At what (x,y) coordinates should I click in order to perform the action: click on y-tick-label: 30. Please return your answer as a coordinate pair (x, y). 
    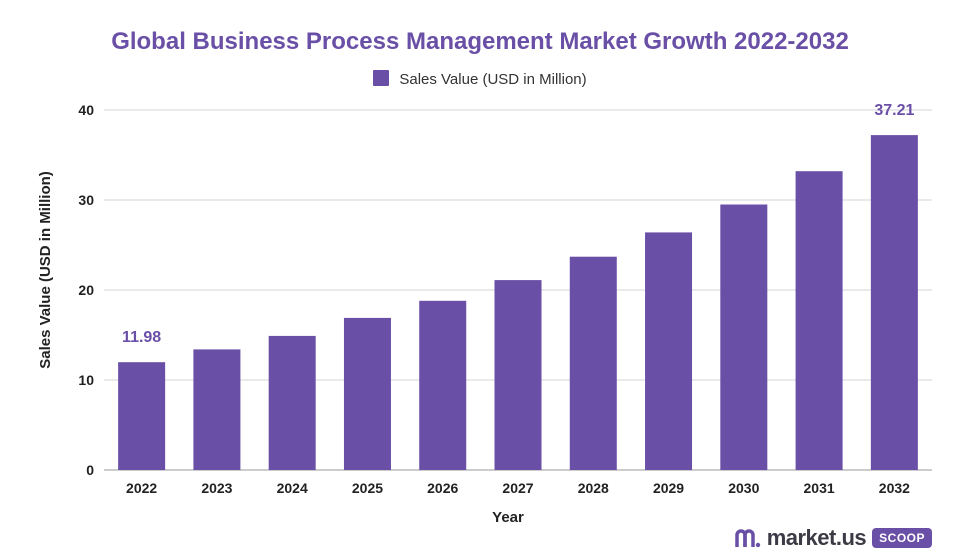
    Looking at the image, I should click on (86, 200).